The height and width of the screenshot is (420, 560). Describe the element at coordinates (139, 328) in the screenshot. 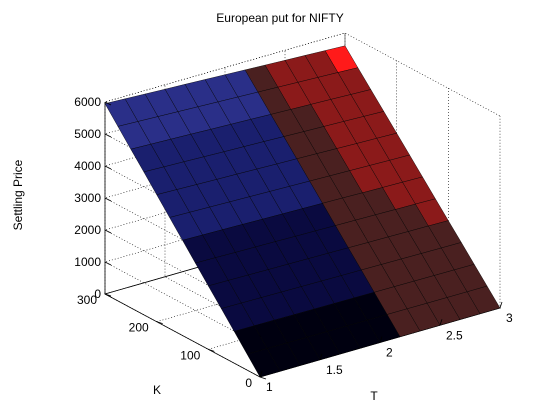

I see `k-tick-label: 200` at that location.